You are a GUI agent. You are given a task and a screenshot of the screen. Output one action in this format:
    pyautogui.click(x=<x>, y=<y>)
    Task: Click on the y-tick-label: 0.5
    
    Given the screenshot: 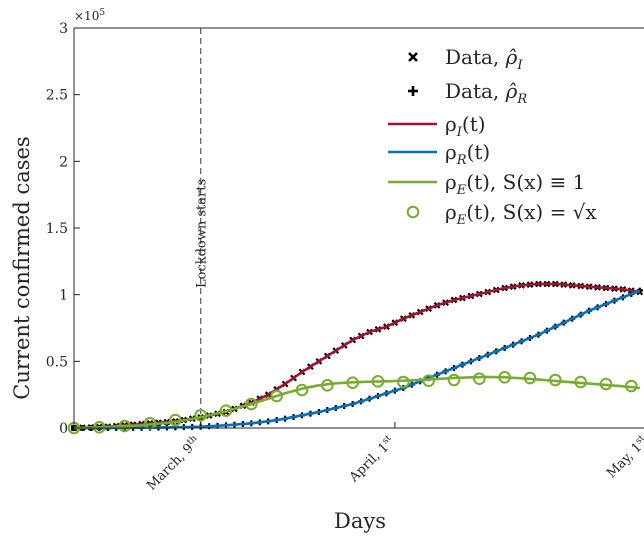 What is the action you would take?
    pyautogui.click(x=57, y=362)
    